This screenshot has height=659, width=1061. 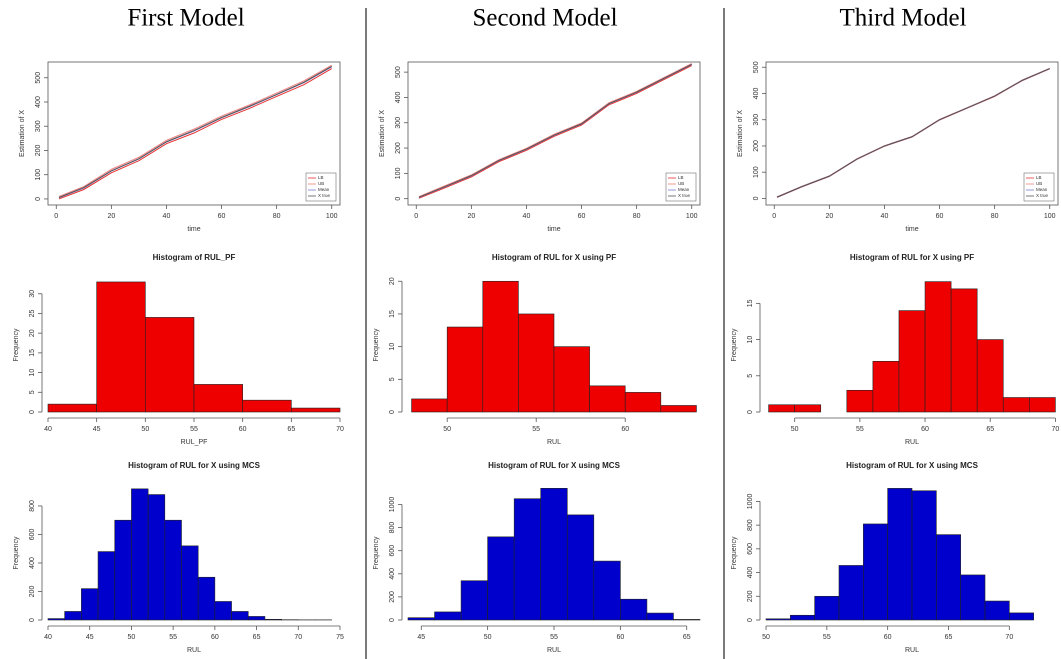 What do you see at coordinates (692, 216) in the screenshot?
I see `x-tick-label: 100` at bounding box center [692, 216].